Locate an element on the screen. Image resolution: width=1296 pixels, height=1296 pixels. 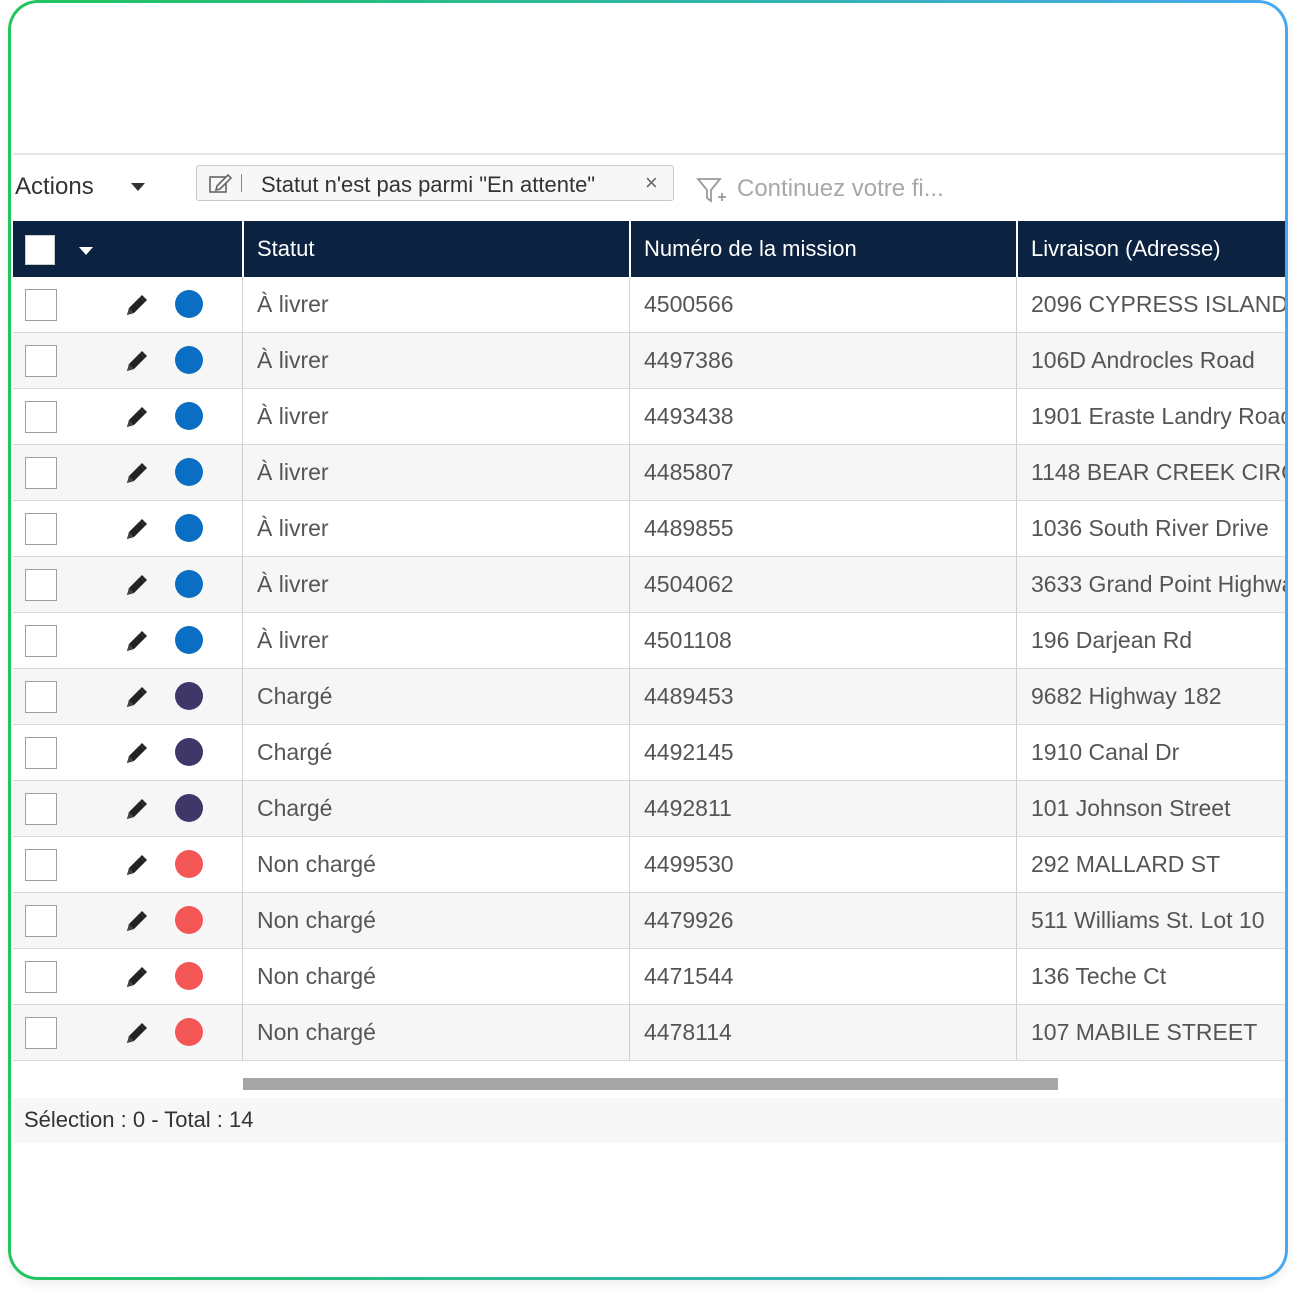
select-all-checkbox is located at coordinates (40, 250).